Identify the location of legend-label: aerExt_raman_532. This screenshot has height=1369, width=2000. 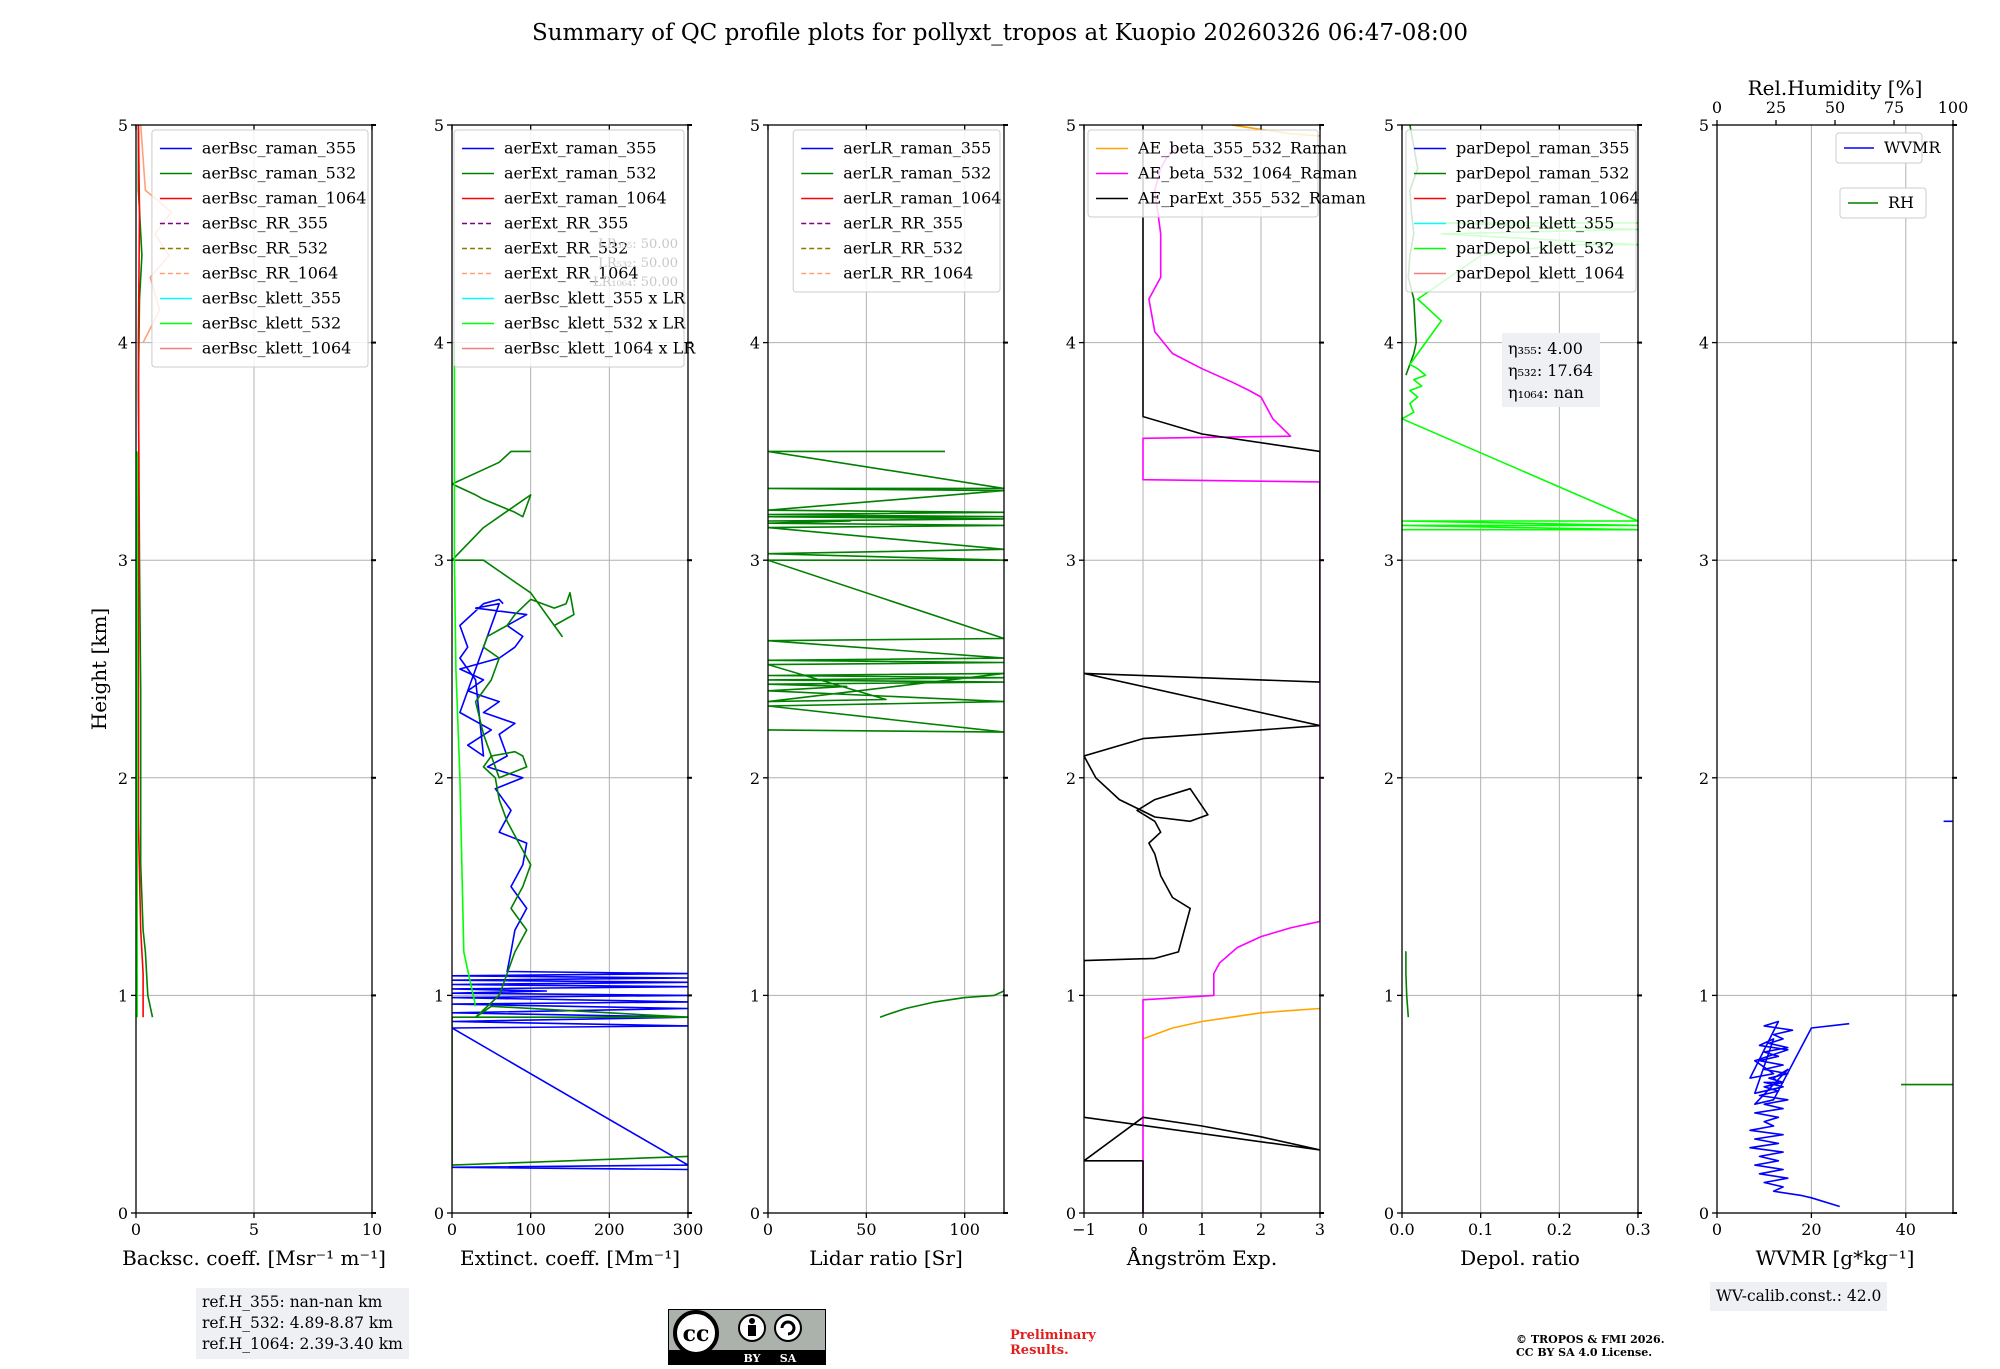
(580, 173).